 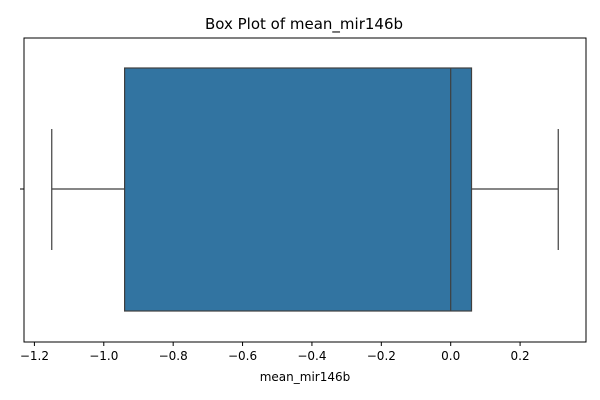 What do you see at coordinates (242, 356) in the screenshot?
I see `x-tick-label: −0.6` at bounding box center [242, 356].